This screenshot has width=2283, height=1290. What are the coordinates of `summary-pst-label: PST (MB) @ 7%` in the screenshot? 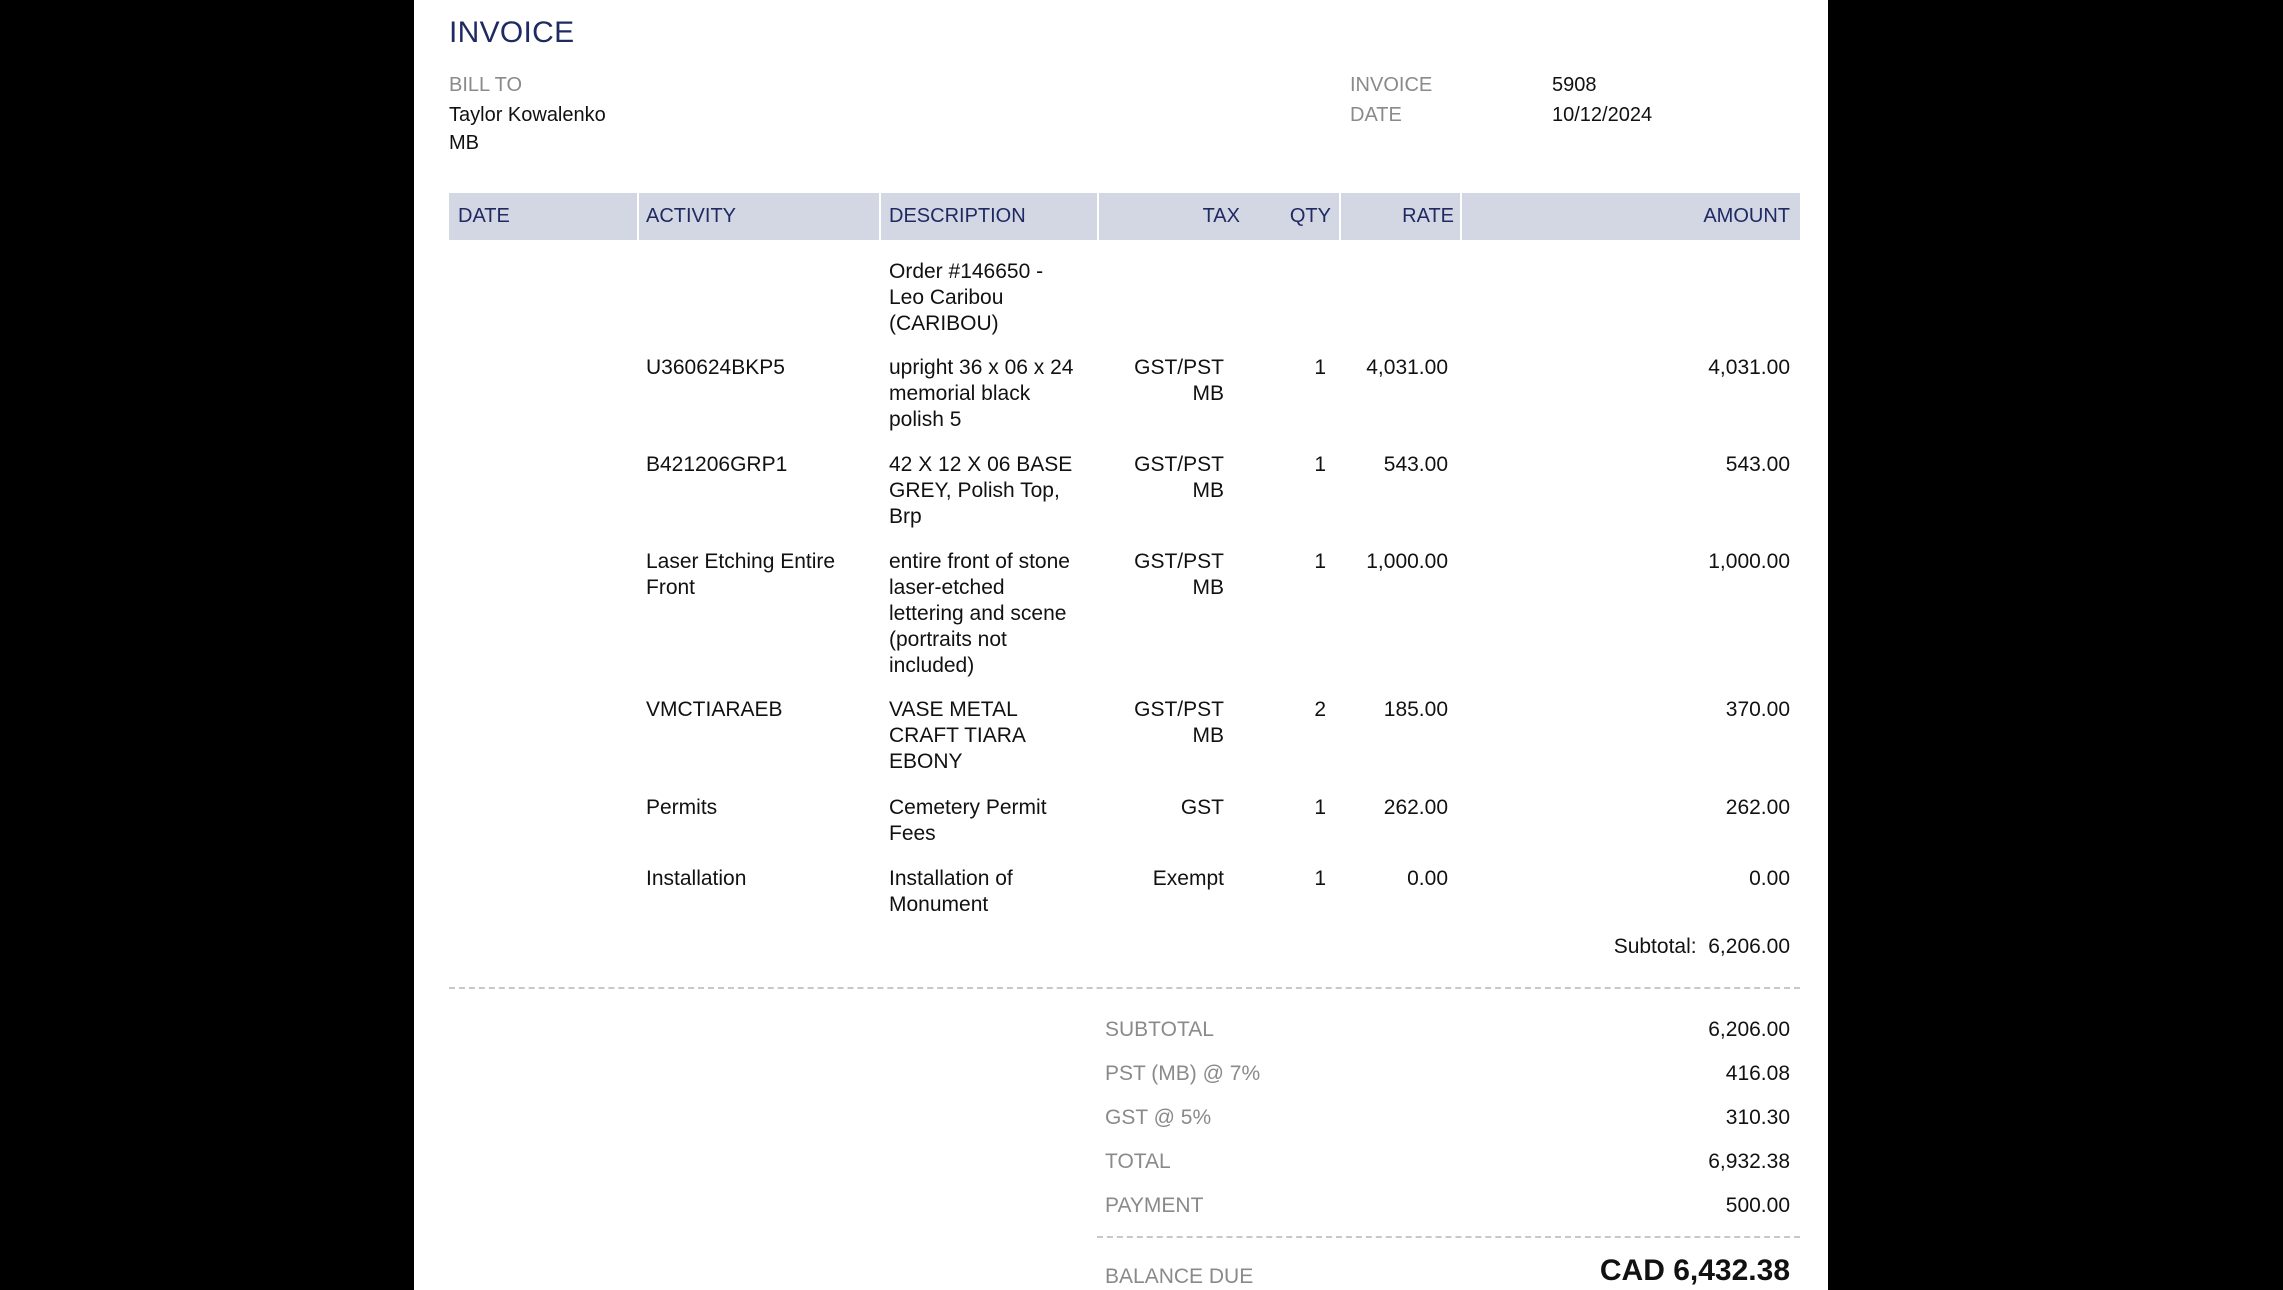 It's located at (1182, 1074).